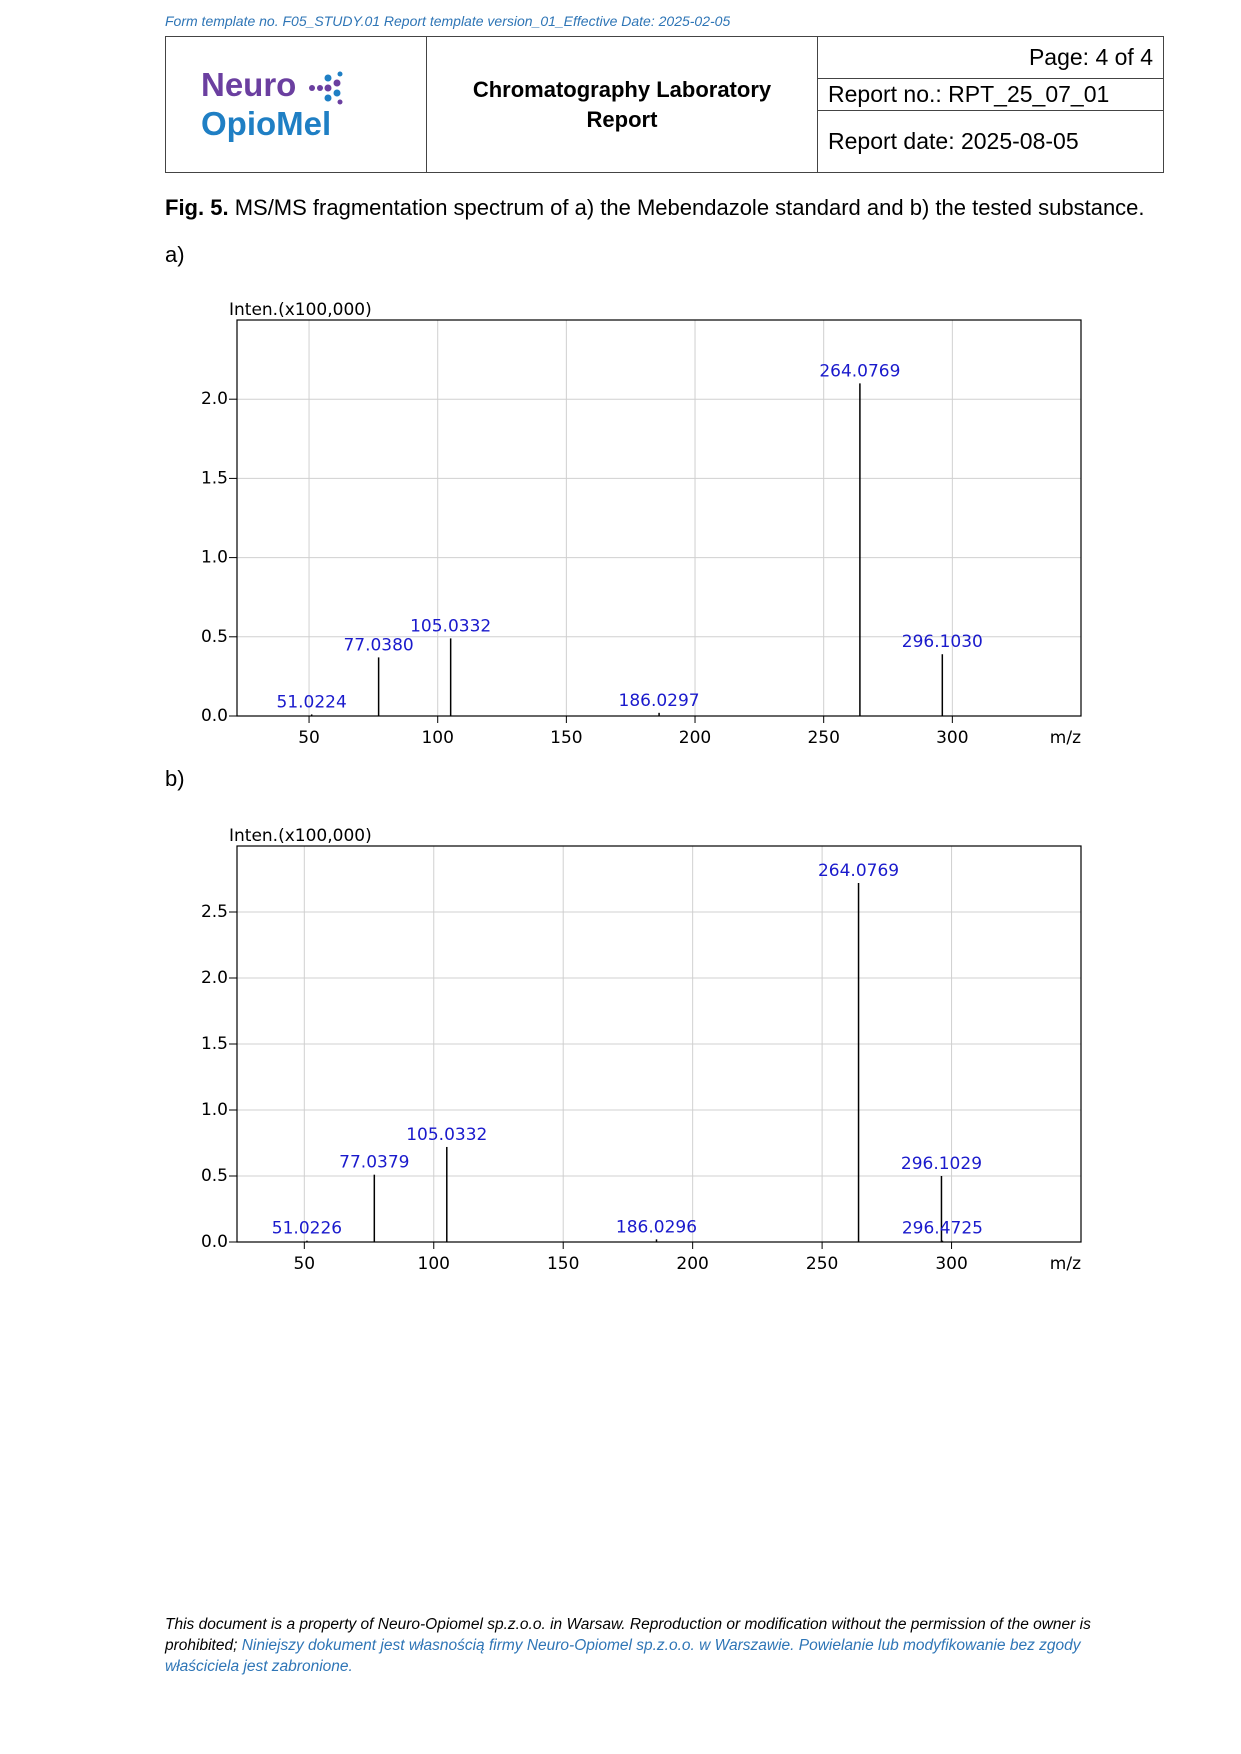 The height and width of the screenshot is (1754, 1241). I want to click on logo-text: Neuro, so click(249, 85).